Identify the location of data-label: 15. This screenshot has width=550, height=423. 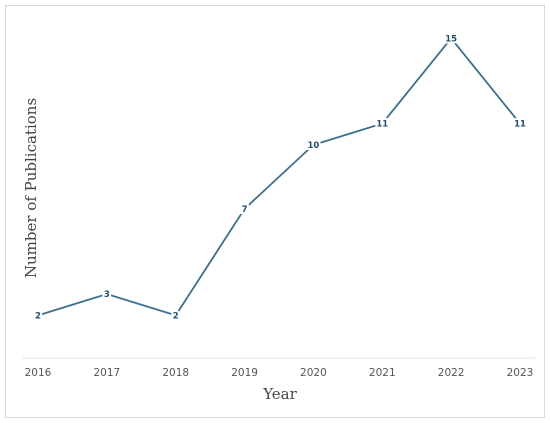
(451, 39).